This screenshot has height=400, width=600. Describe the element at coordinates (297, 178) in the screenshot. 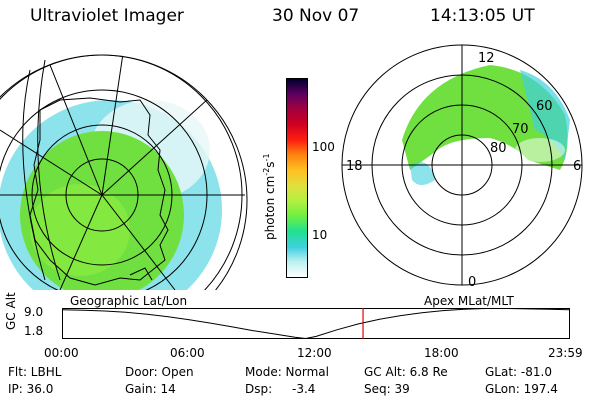

I see `colorbar` at that location.